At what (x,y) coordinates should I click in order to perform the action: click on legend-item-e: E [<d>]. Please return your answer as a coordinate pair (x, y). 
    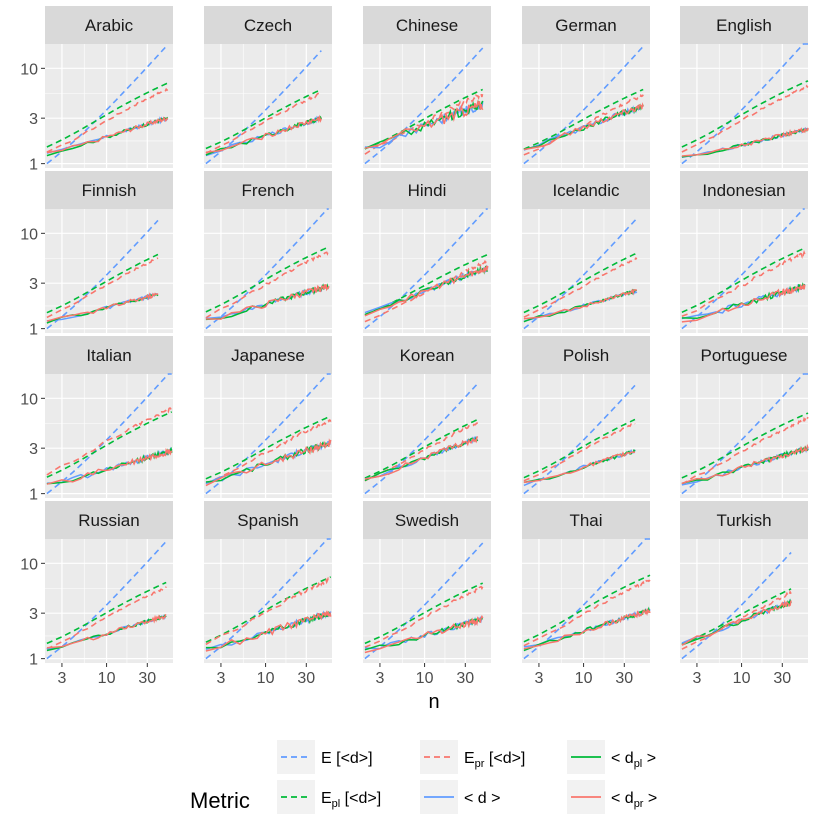
    Looking at the image, I should click on (325, 757).